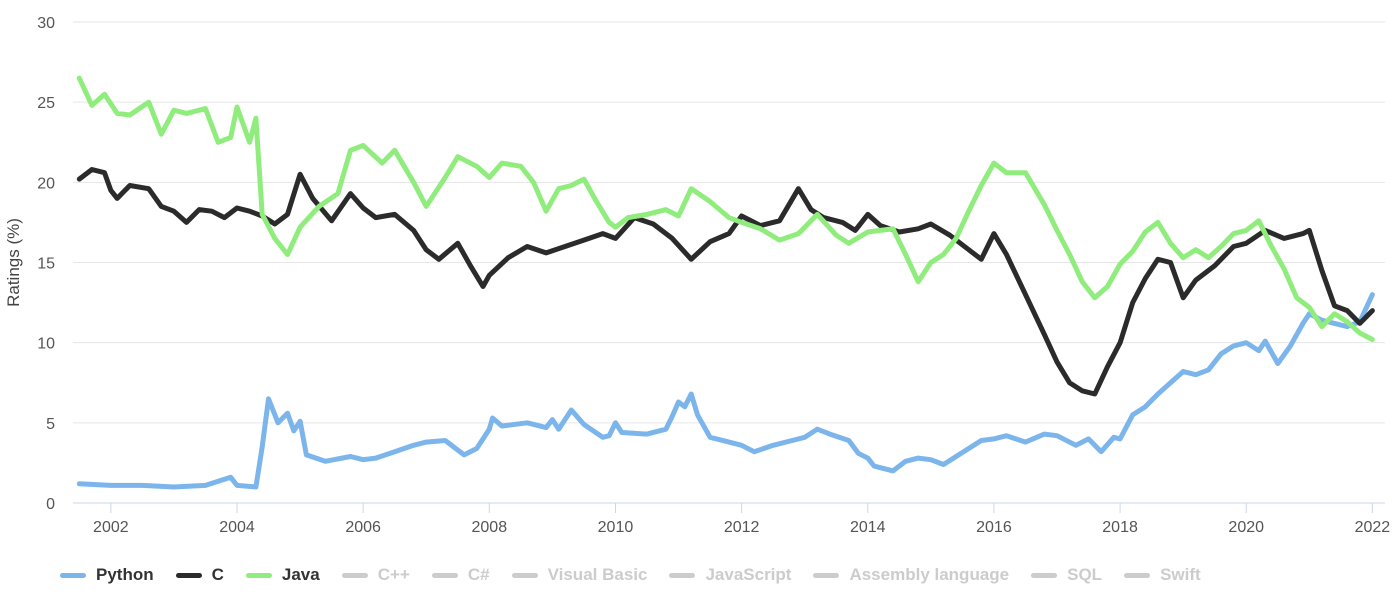  Describe the element at coordinates (1085, 574) in the screenshot. I see `legend-label: SQL` at that location.